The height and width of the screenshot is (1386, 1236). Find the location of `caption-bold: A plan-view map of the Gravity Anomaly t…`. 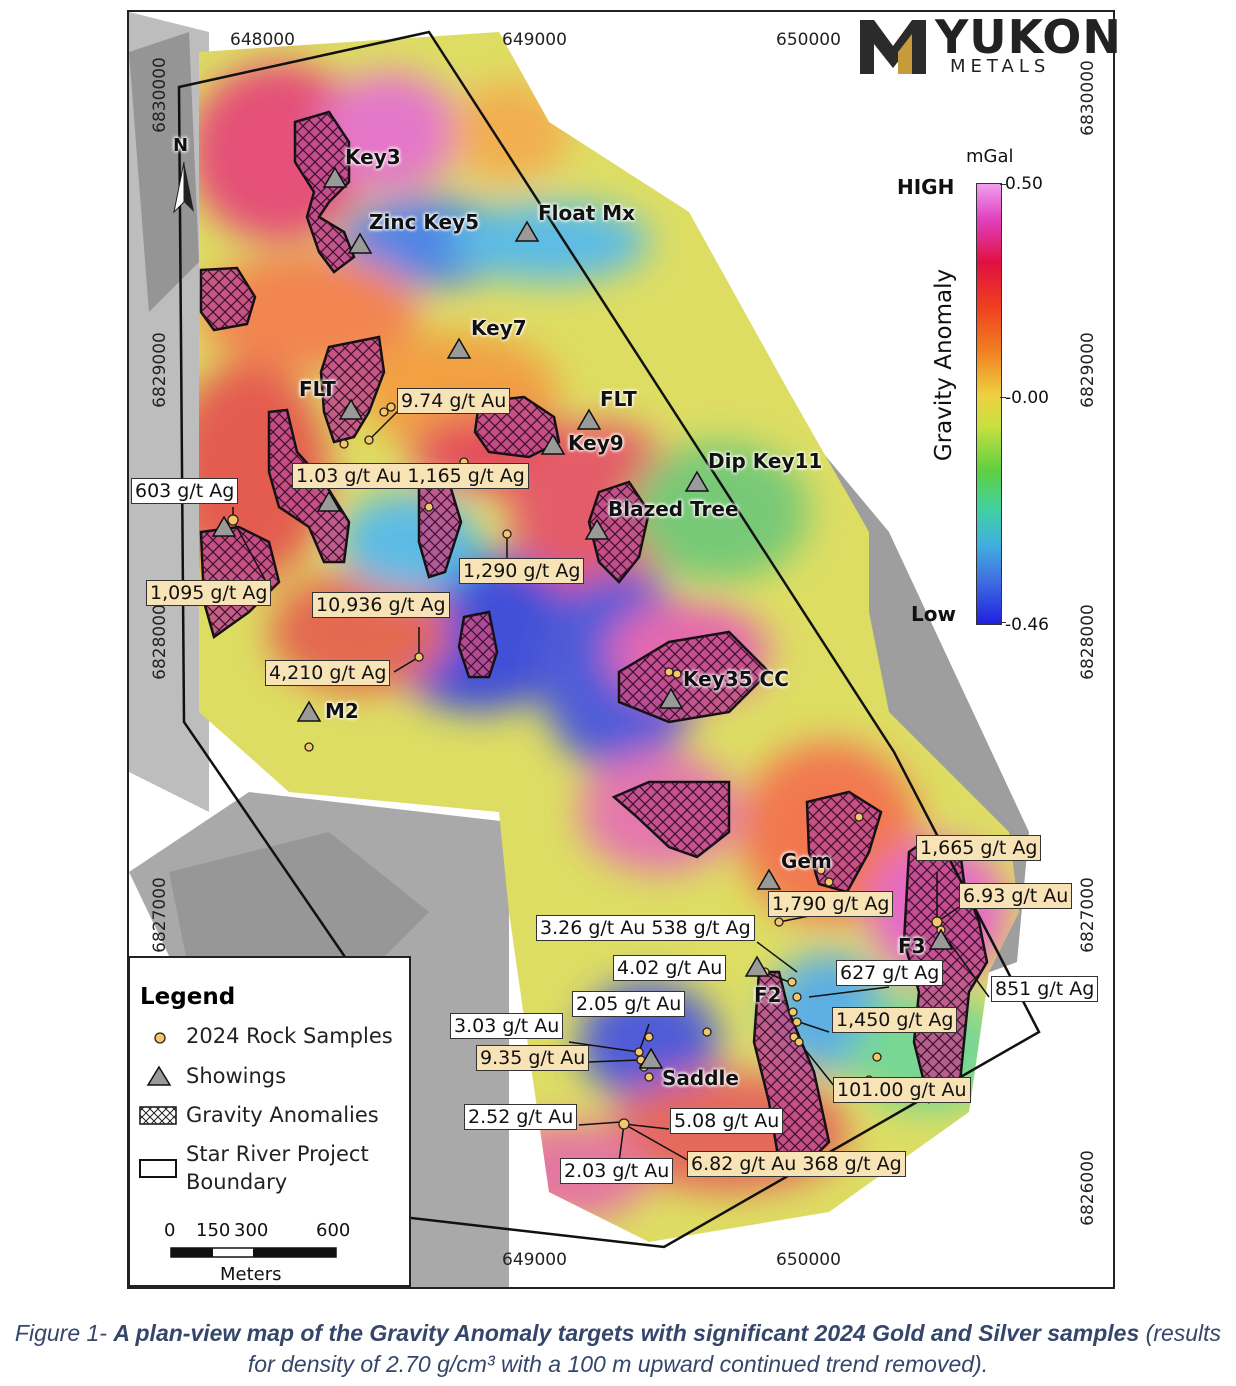

caption-bold: A plan-view map of the Gravity Anomaly t… is located at coordinates (626, 1333).